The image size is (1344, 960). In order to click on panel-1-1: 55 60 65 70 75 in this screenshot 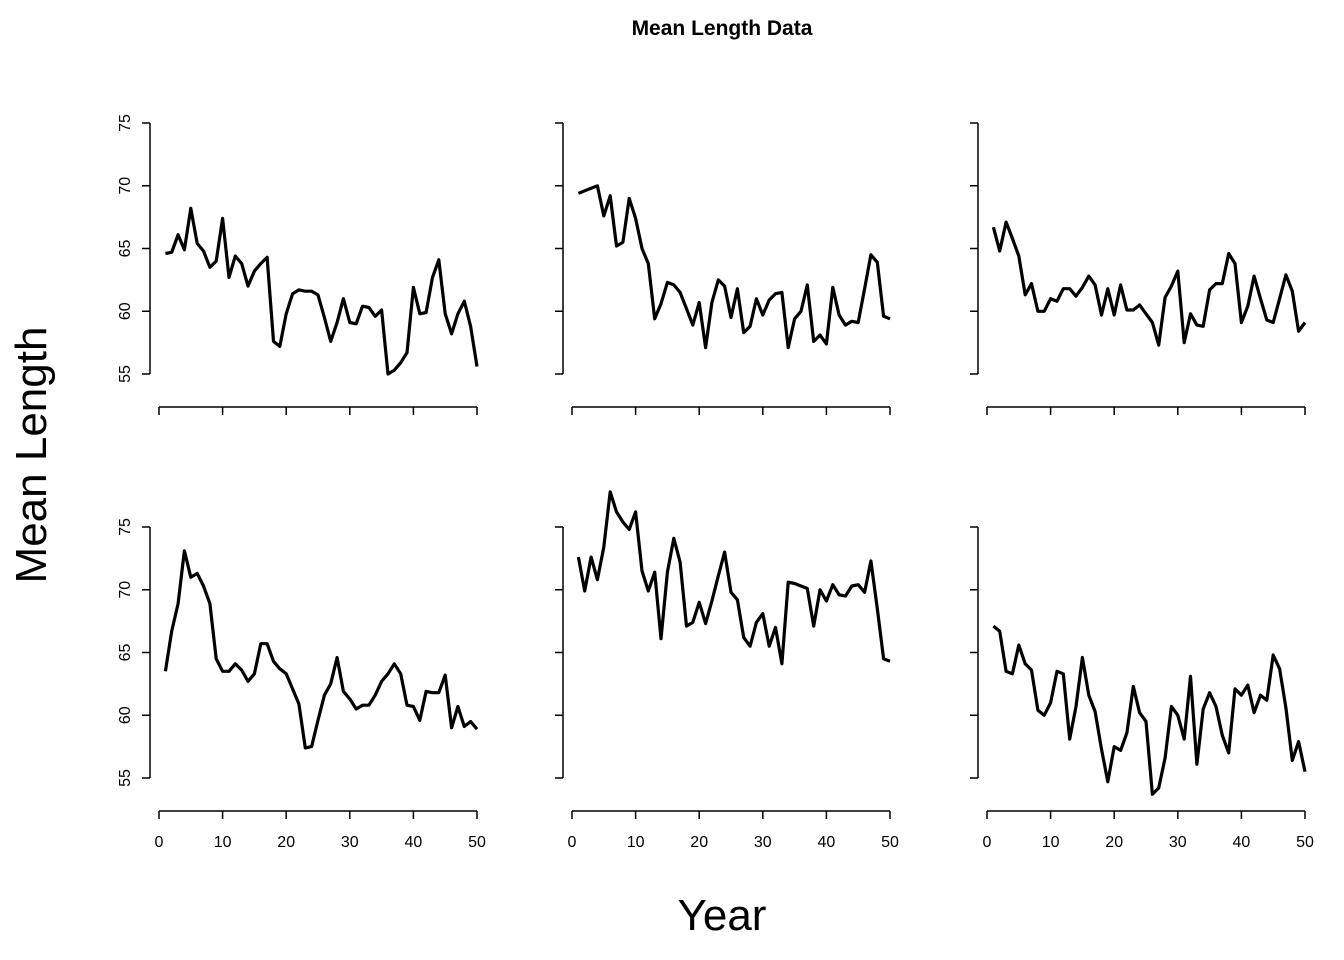, I will do `click(298, 264)`.